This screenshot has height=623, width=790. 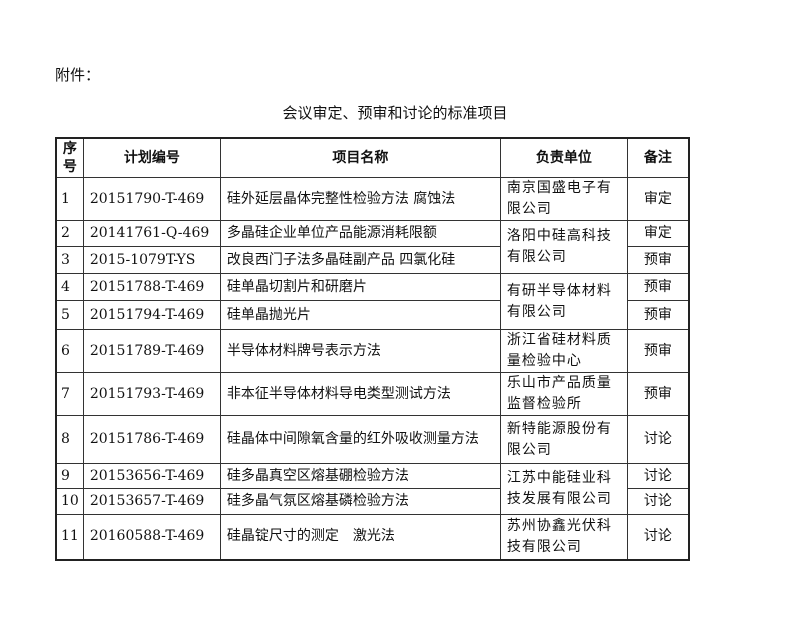 I want to click on table-row: 3 2015-1079T-YS 改良西门子法多晶硅副产品 四氯化硅 预审, so click(x=372, y=260).